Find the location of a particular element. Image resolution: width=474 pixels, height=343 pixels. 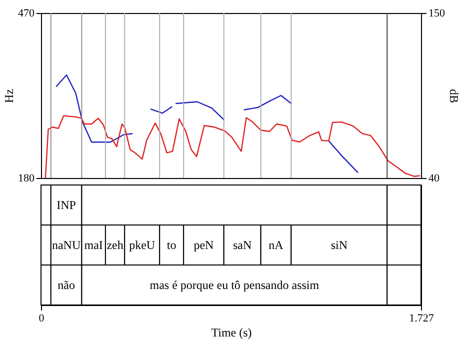

data-label: siN is located at coordinates (339, 245).